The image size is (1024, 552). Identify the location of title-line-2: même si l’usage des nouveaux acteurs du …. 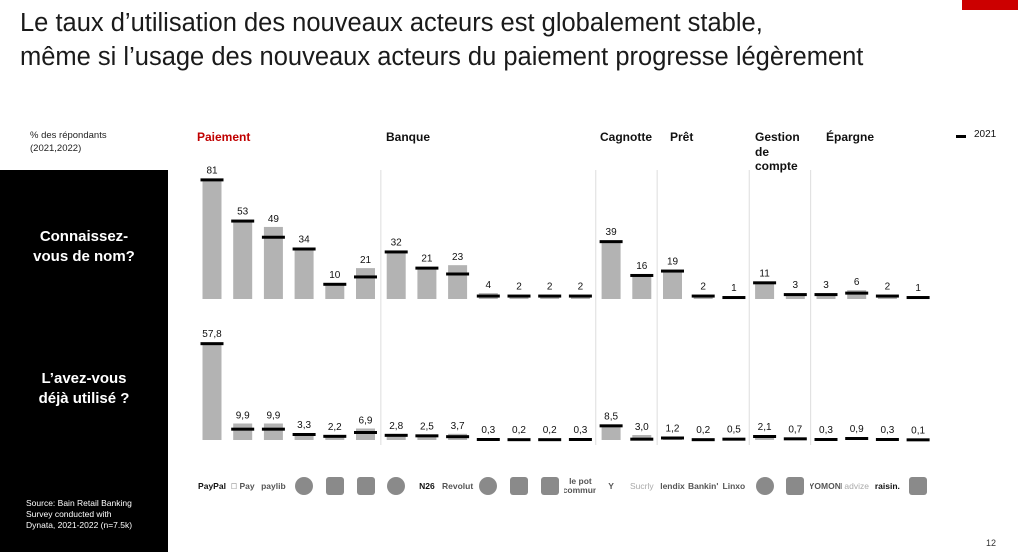
(442, 57).